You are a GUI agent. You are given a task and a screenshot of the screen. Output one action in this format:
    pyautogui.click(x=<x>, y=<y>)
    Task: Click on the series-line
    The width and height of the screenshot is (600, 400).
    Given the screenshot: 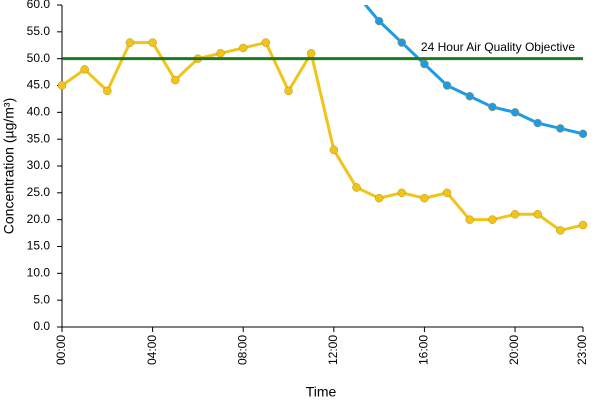 What is the action you would take?
    pyautogui.click(x=473, y=70)
    